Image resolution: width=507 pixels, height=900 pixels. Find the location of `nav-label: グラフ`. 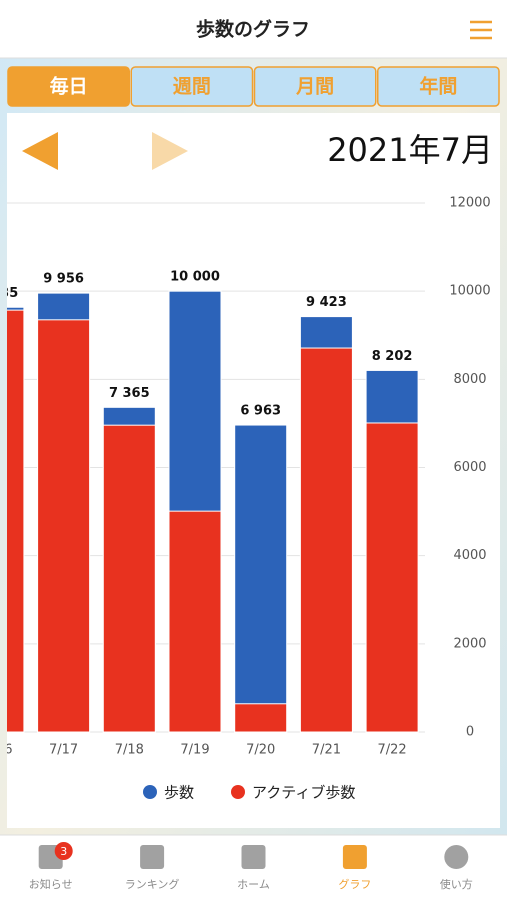

nav-label: グラフ is located at coordinates (354, 884).